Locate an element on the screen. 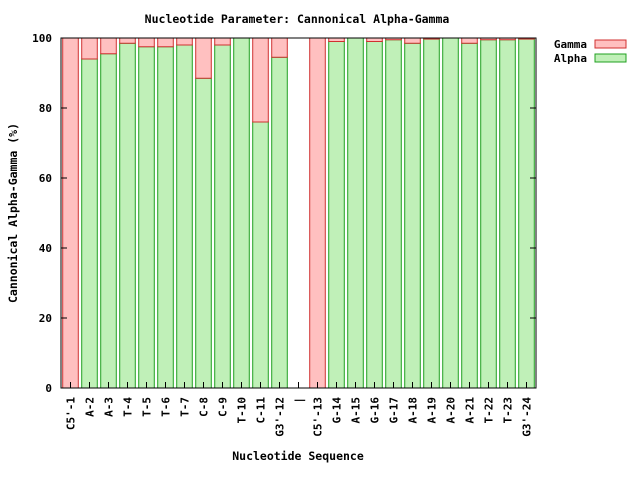 The width and height of the screenshot is (640, 480). x-tick-label-16: G-16 is located at coordinates (375, 410).